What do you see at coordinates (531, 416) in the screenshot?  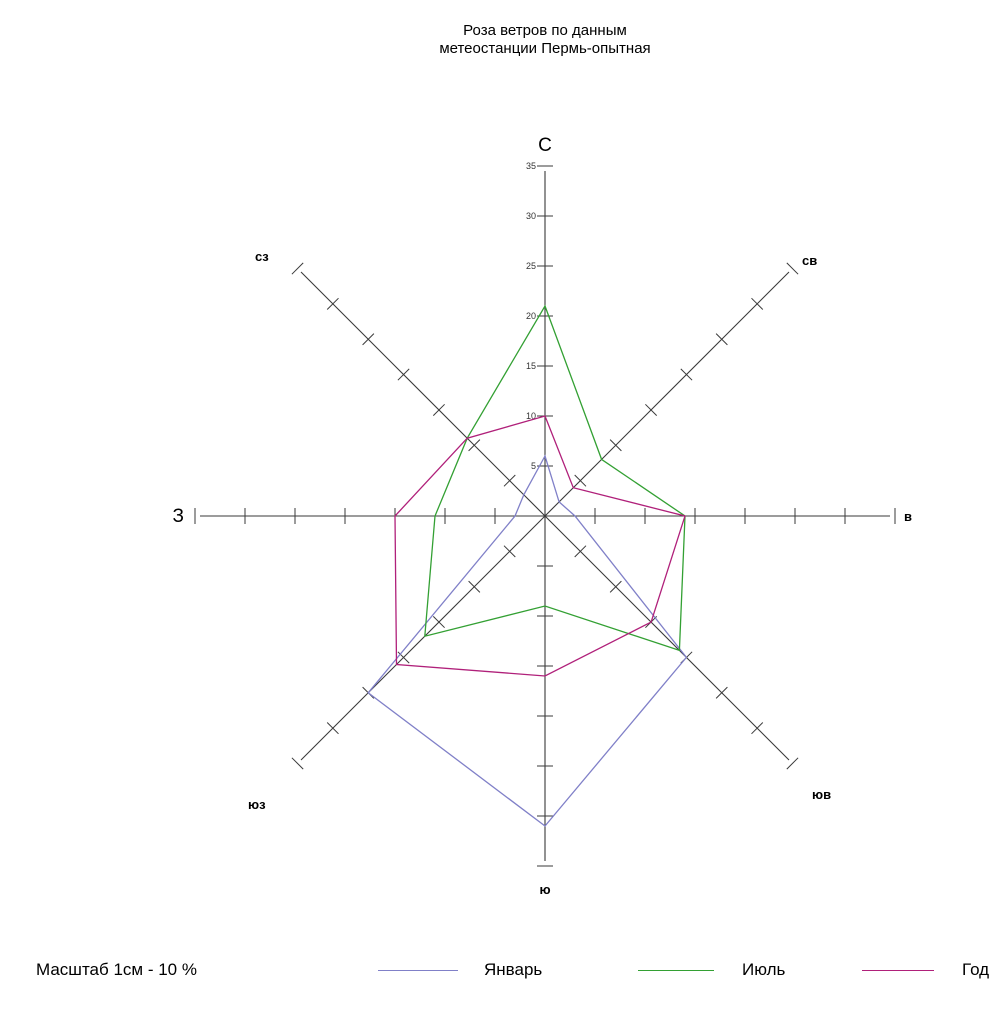 I see `tick-label-10: 10` at bounding box center [531, 416].